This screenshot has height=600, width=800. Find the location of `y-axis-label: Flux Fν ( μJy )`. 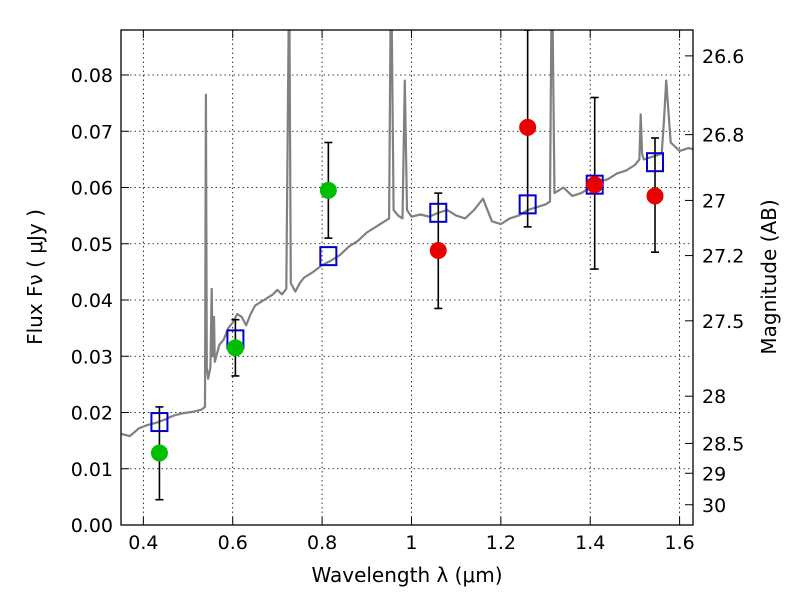

y-axis-label: Flux Fν ( μJy ) is located at coordinates (35, 277).